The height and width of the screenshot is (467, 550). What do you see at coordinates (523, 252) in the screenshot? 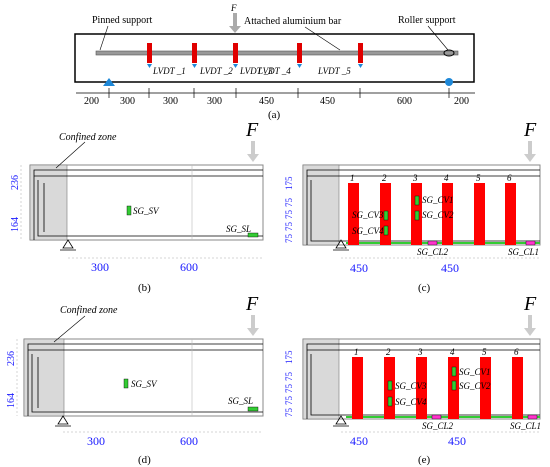
I see `label-cl1-c: SG_CL1` at bounding box center [523, 252].